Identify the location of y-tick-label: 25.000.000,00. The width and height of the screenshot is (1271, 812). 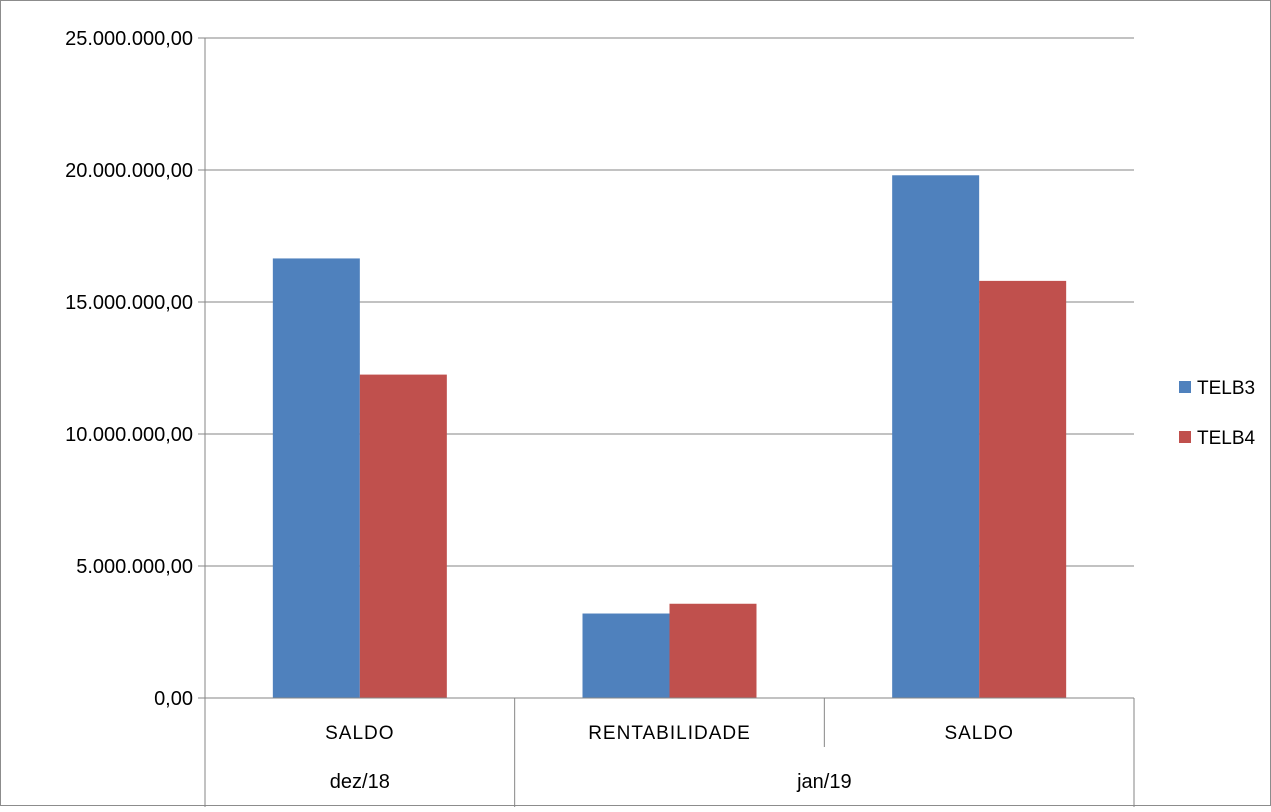
(129, 39).